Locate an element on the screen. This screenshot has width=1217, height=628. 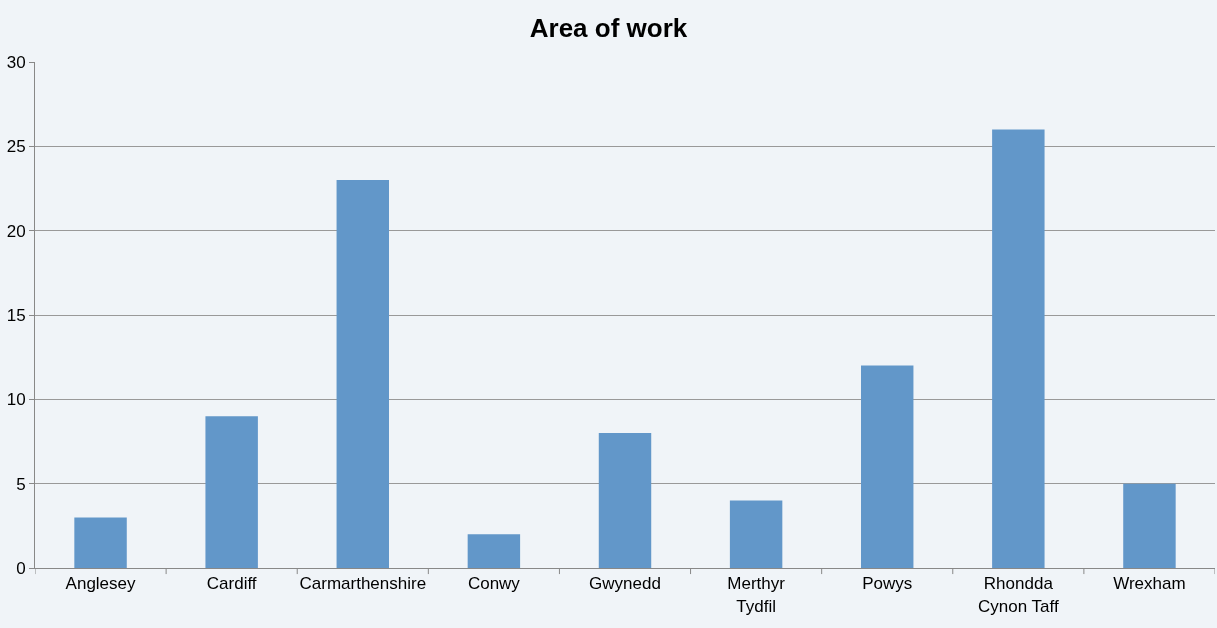
y-tick-label: 15 is located at coordinates (16, 315).